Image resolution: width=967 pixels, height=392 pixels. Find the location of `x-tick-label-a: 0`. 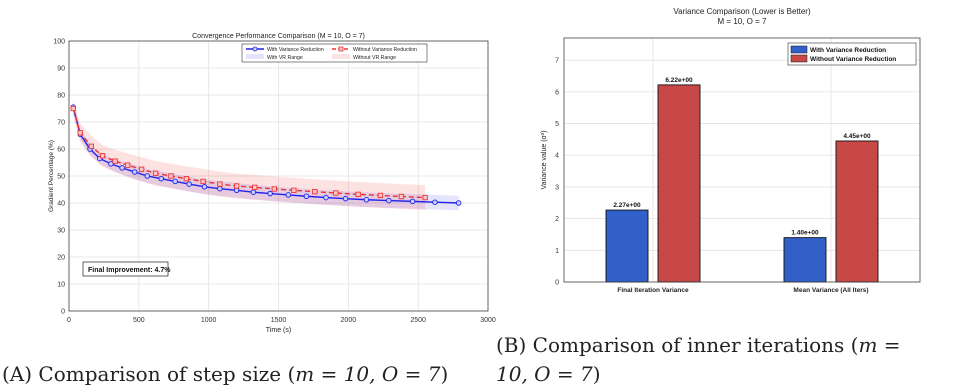

x-tick-label-a: 0 is located at coordinates (69, 320).